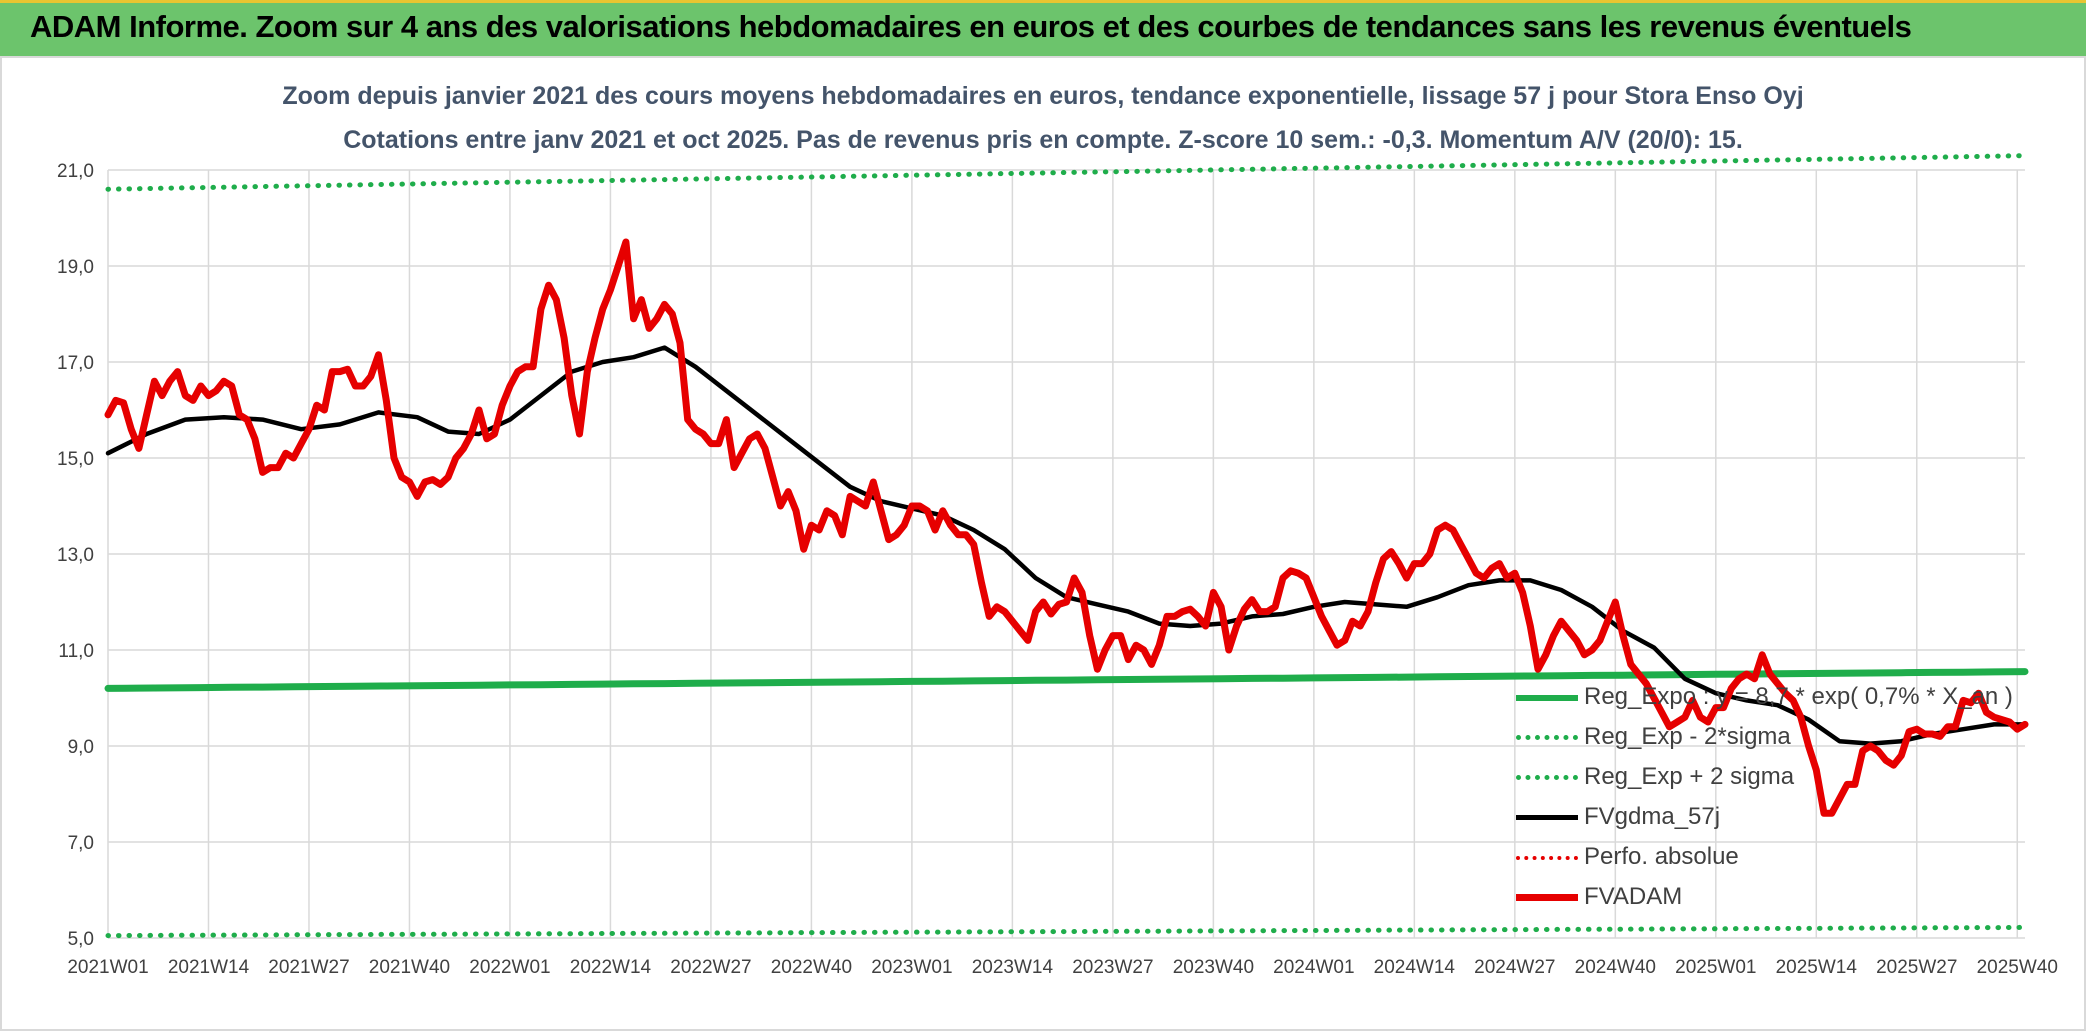 This screenshot has height=1031, width=2086. I want to click on series-reg-expo, so click(1066, 680).